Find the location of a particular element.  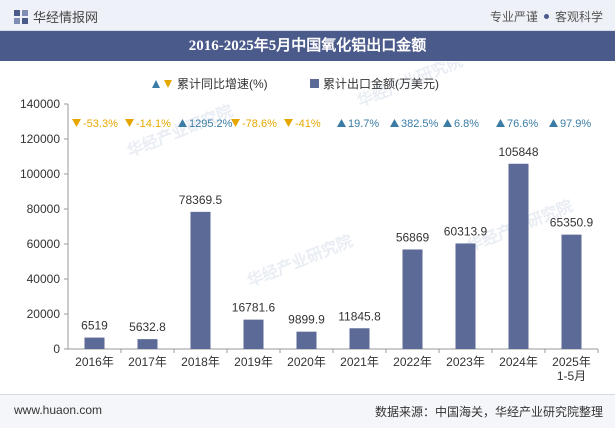

x-tick-label: 2021年 is located at coordinates (359, 362).